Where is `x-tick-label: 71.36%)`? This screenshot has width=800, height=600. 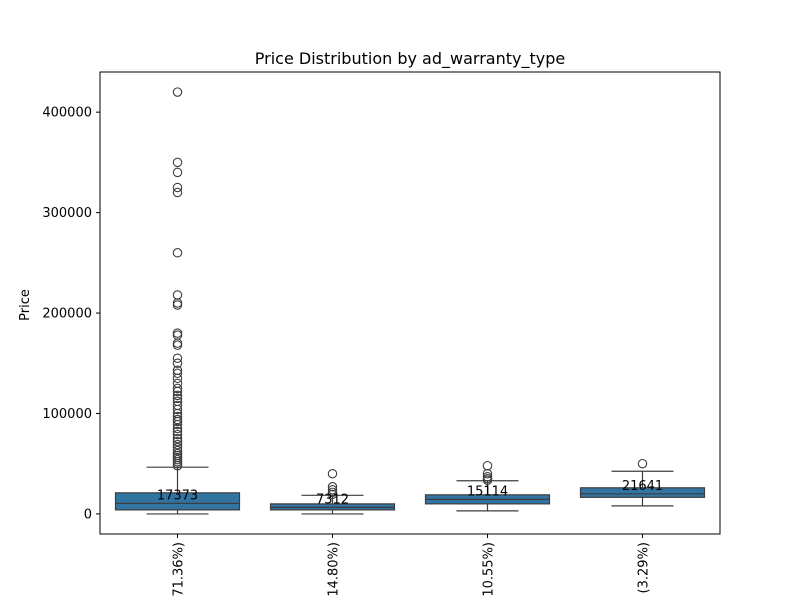 x-tick-label: 71.36%) is located at coordinates (179, 569).